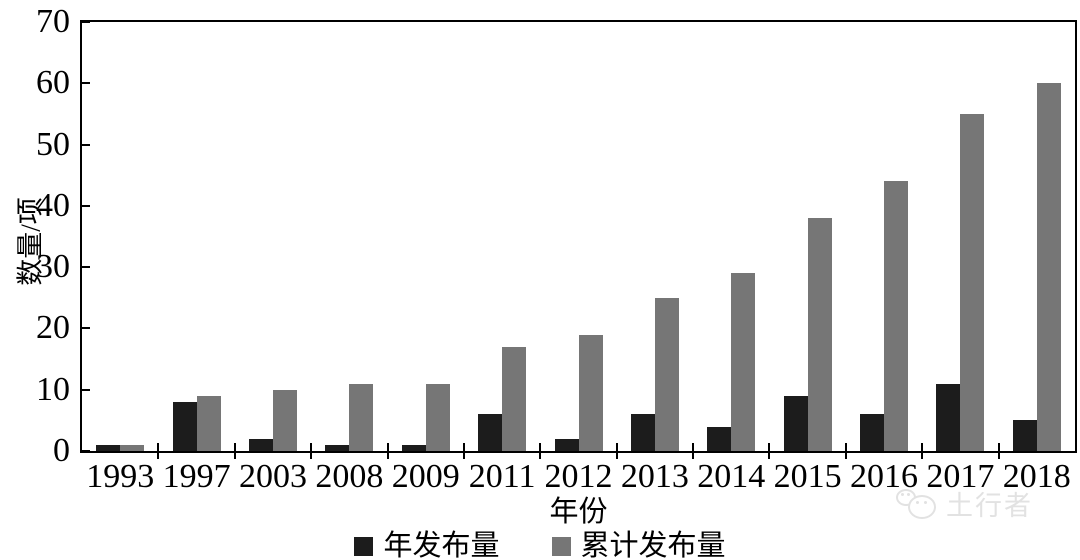 The image size is (1080, 560). Describe the element at coordinates (61, 450) in the screenshot. I see `y-tick-label: 0` at that location.